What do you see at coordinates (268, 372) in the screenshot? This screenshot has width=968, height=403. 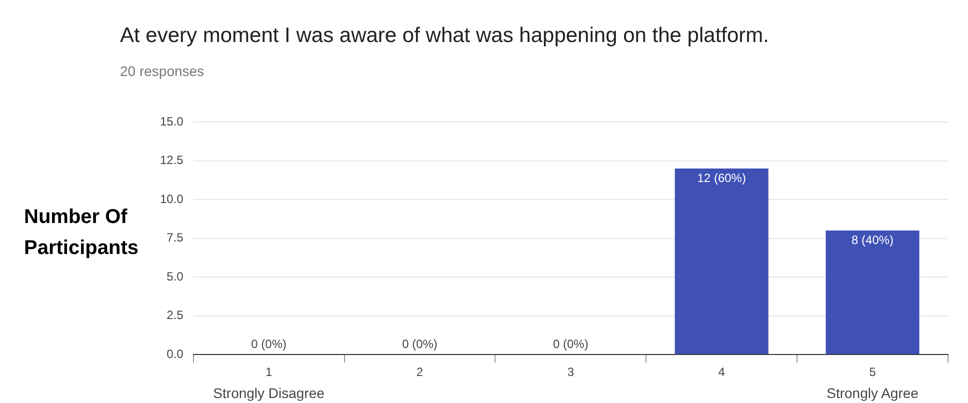 I see `x-tick-label: 1` at bounding box center [268, 372].